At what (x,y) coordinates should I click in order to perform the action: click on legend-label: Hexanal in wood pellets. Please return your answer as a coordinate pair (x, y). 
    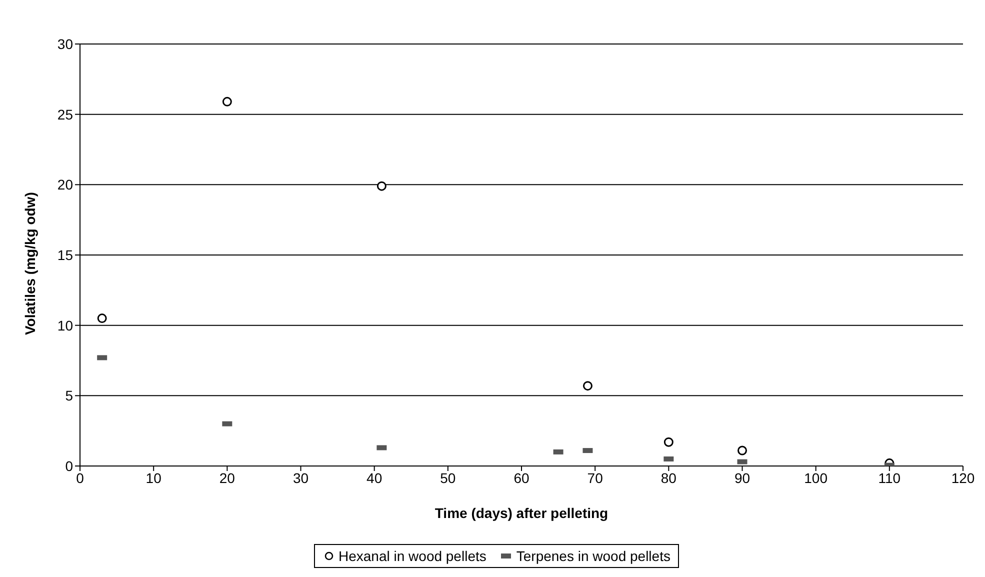
    Looking at the image, I should click on (412, 556).